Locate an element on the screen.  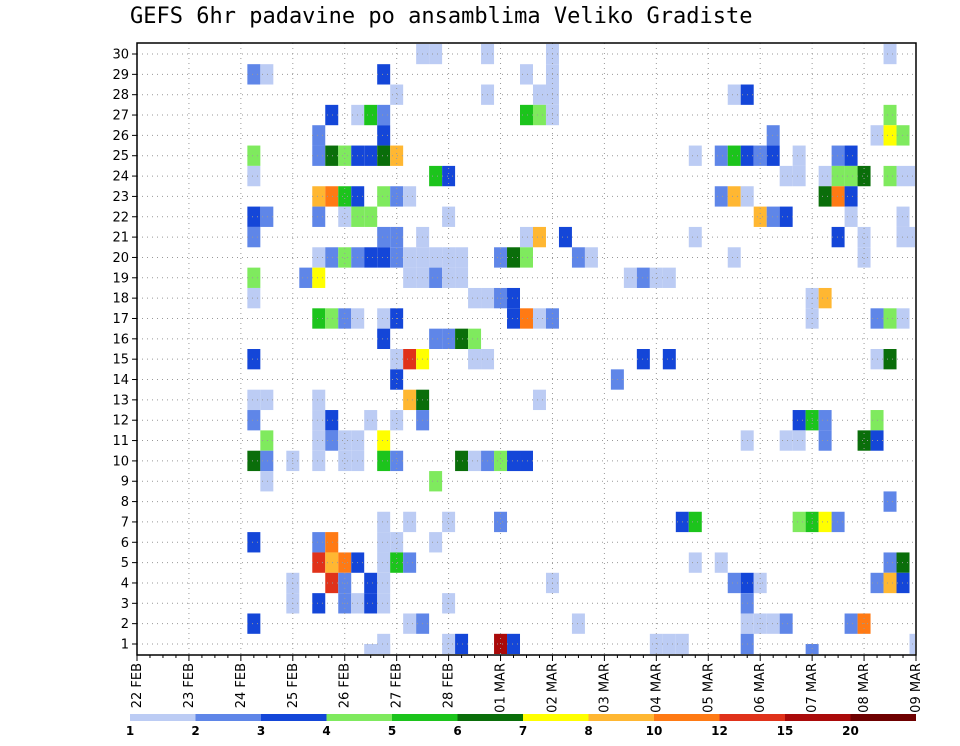
y-tick-label: 22 is located at coordinates (120, 217).